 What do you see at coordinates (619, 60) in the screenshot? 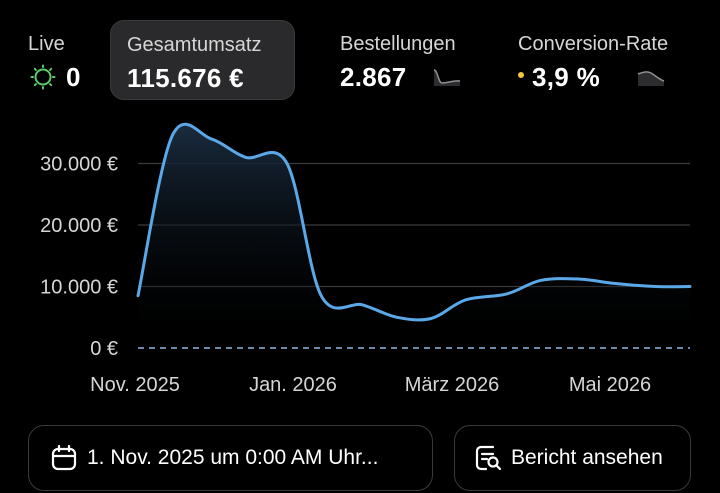
I see `metric-conversion-rate: Conversion-Rate 3,9 %` at bounding box center [619, 60].